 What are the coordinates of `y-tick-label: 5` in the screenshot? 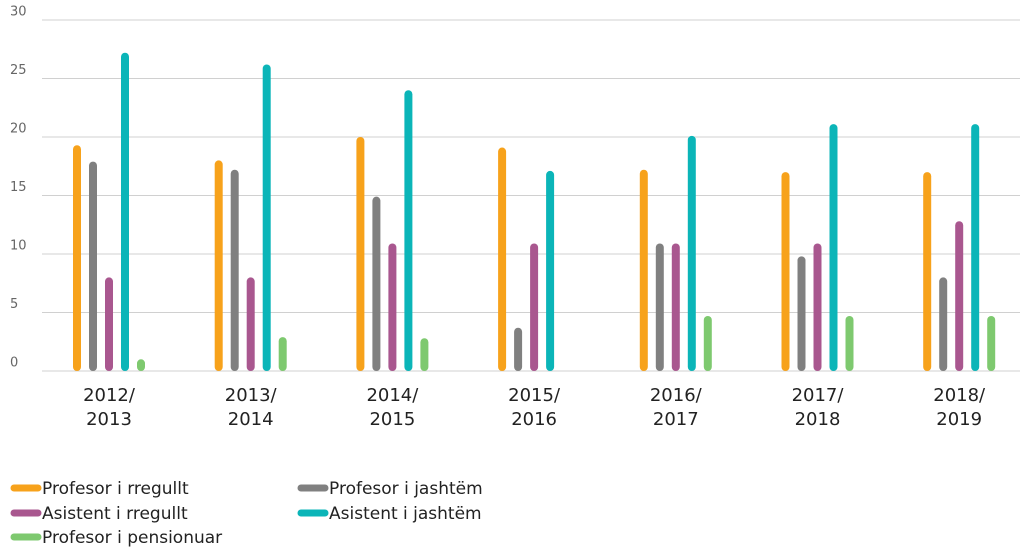 It's located at (14, 304).